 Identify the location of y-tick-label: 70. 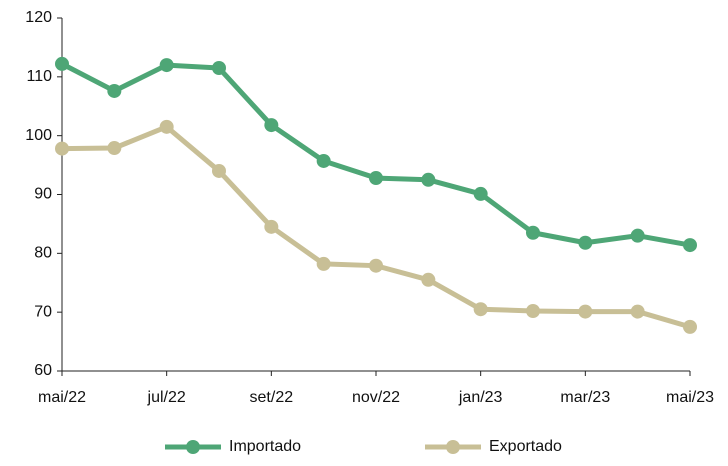
(43, 311).